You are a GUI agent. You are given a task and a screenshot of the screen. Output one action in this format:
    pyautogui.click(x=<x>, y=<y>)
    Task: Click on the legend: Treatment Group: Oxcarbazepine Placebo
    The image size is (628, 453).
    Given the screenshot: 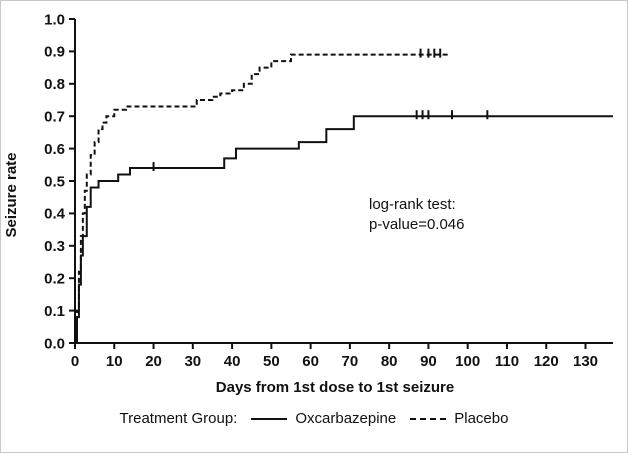 What is the action you would take?
    pyautogui.click(x=314, y=418)
    